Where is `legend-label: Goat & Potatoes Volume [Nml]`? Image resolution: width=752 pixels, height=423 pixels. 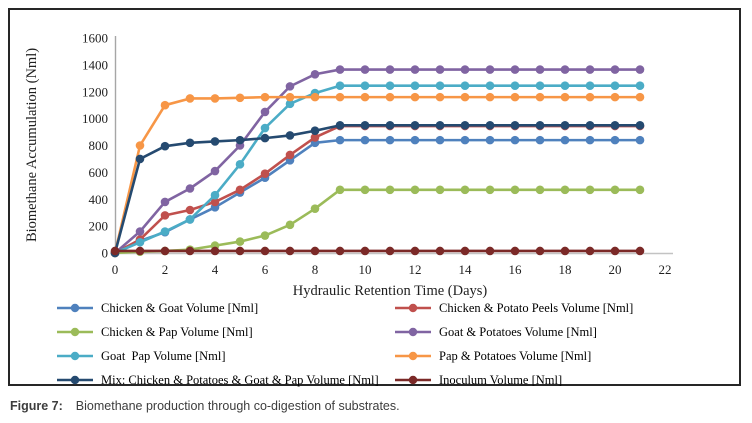
legend-label: Goat & Potatoes Volume [Nml] is located at coordinates (518, 331).